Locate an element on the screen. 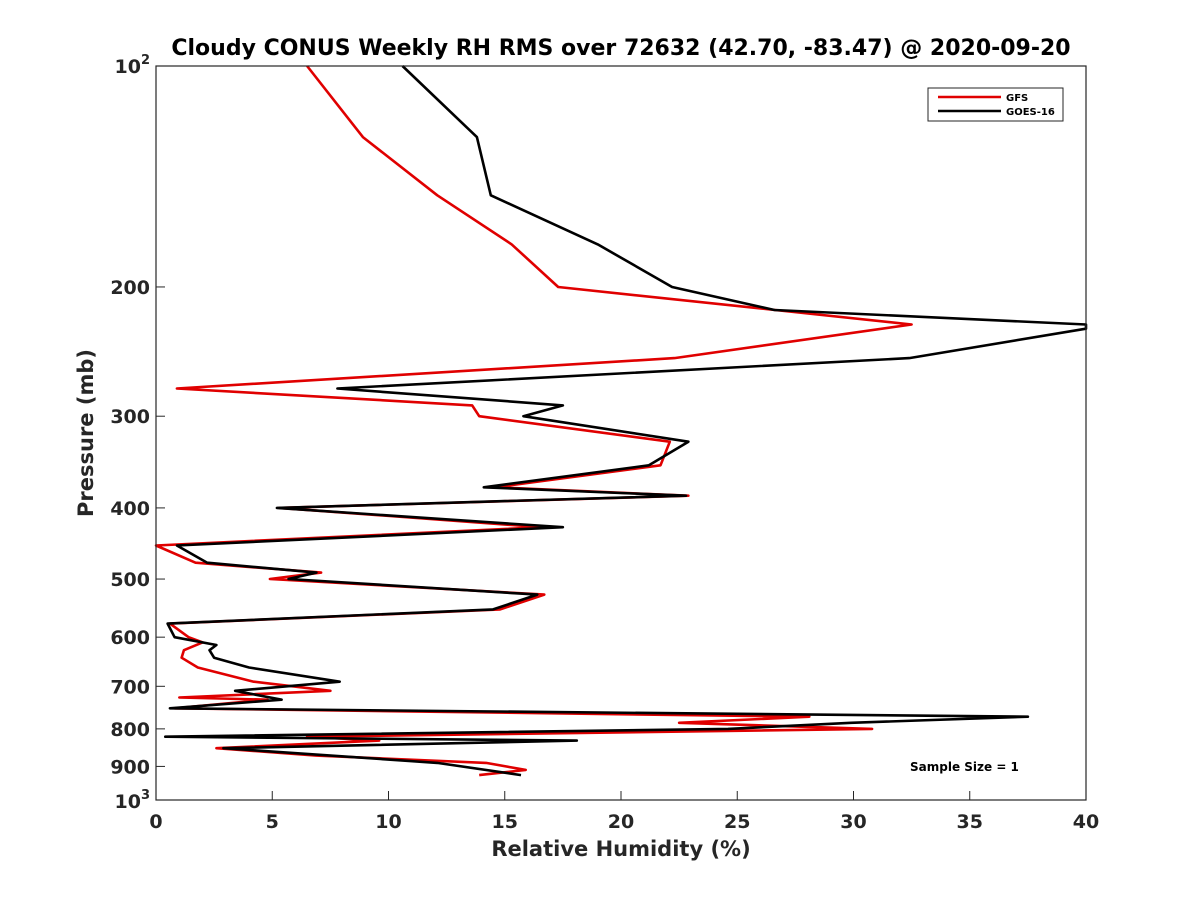  x-tick-label: 5 is located at coordinates (272, 822).